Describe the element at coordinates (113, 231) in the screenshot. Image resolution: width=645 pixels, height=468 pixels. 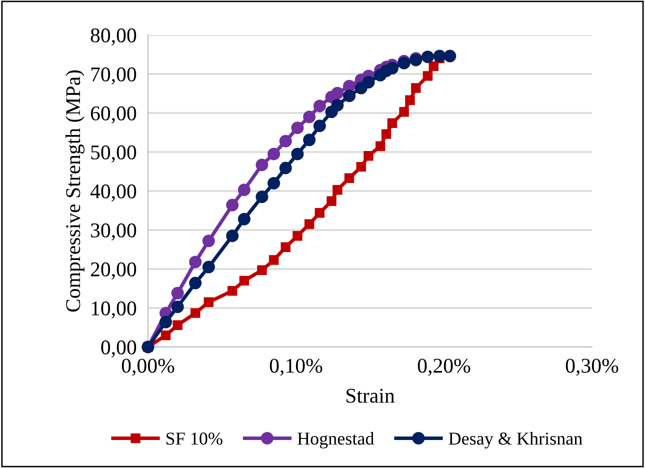
I see `y-tick-label: 30,00` at that location.